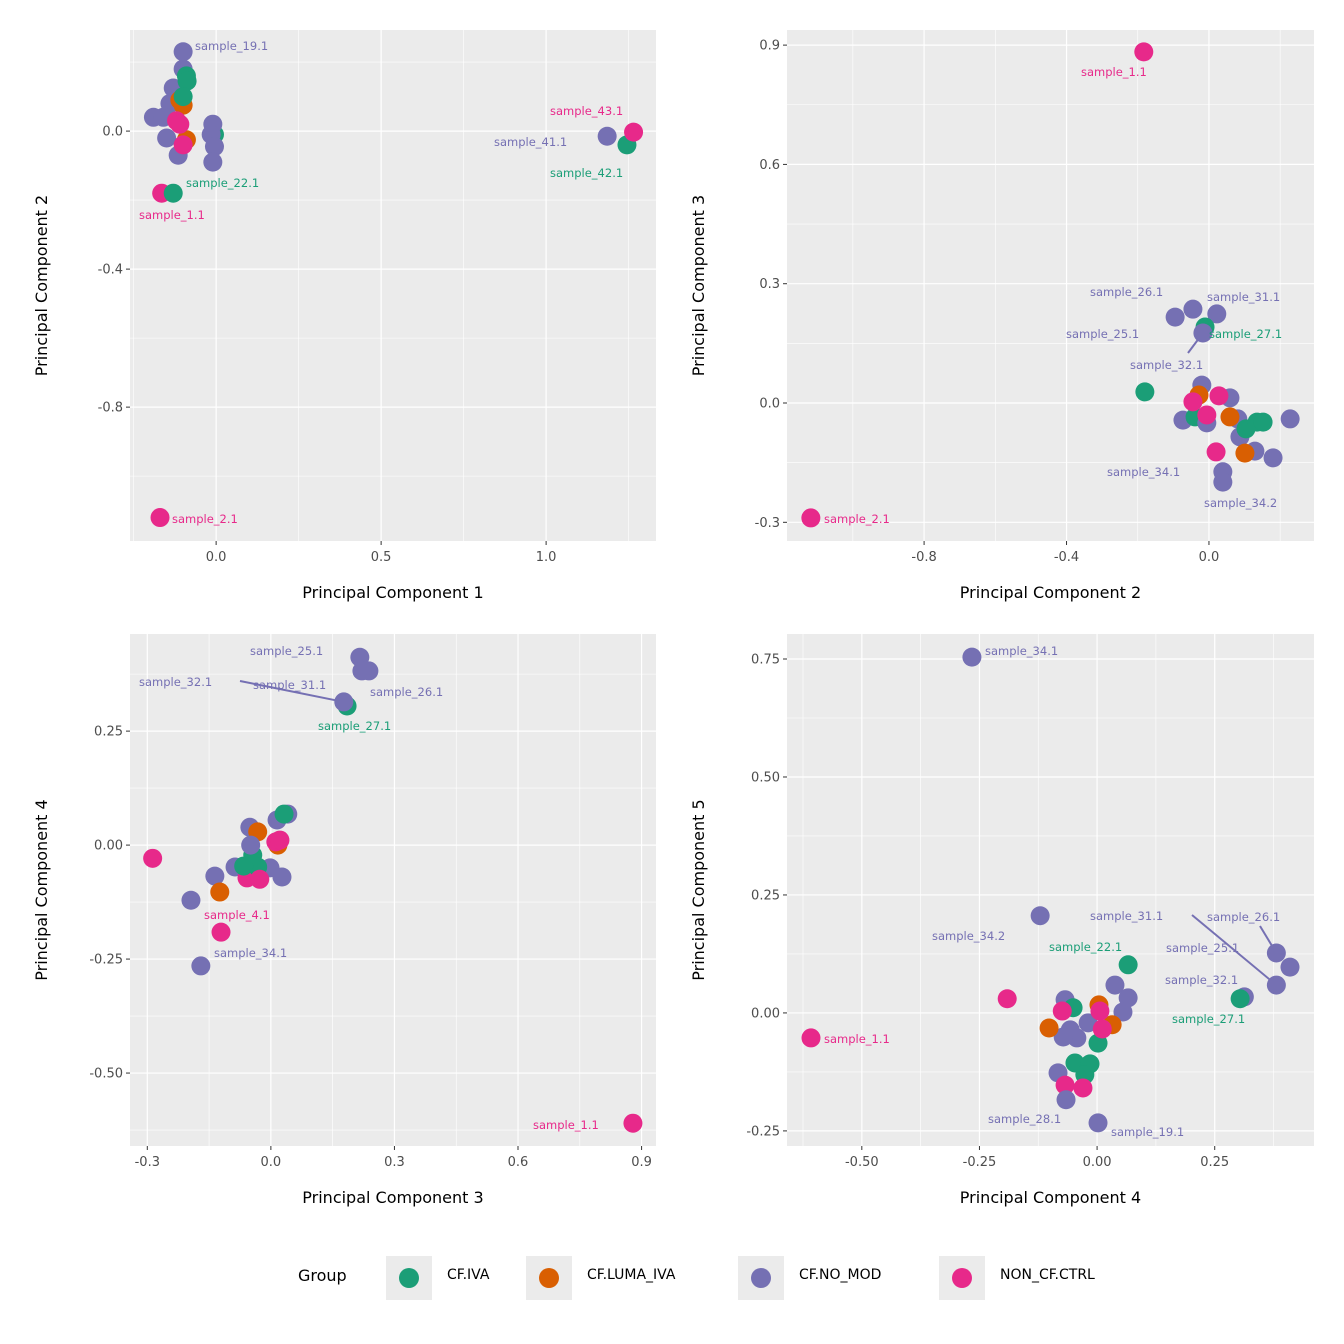 The width and height of the screenshot is (1344, 1344). I want to click on y-tick-label: 0.9, so click(769, 46).